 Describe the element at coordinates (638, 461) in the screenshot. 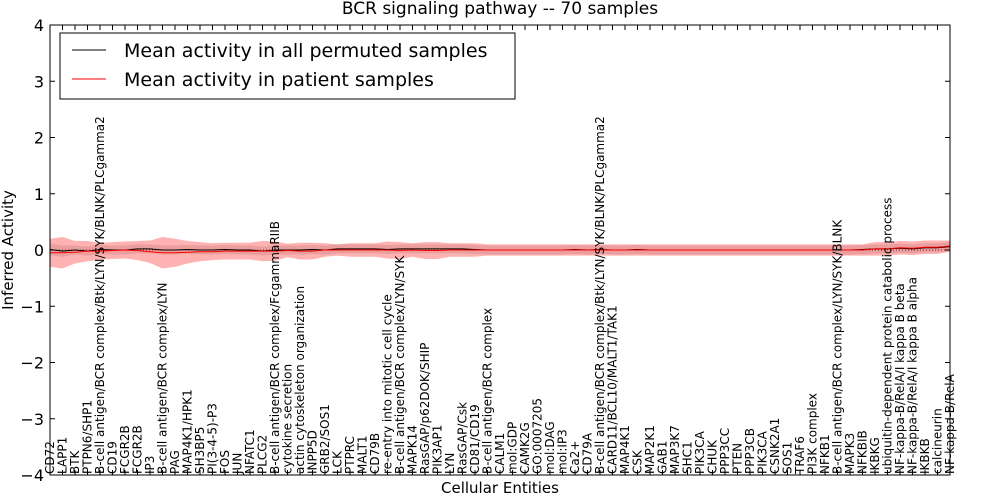

I see `x-tick-label: CSK` at that location.